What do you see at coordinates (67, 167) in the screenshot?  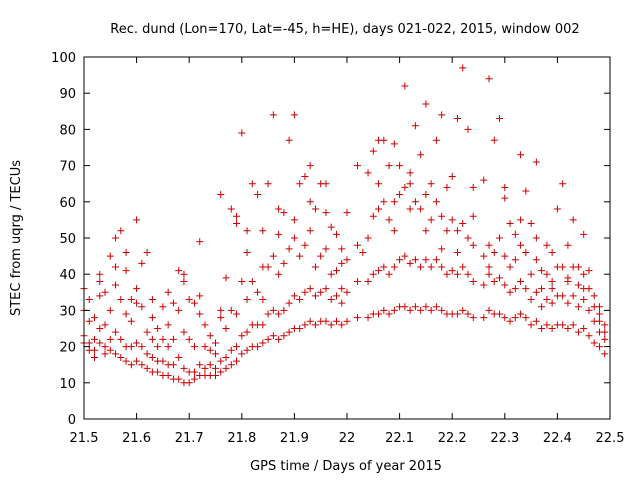 I see `y-tick-label: 70` at bounding box center [67, 167].